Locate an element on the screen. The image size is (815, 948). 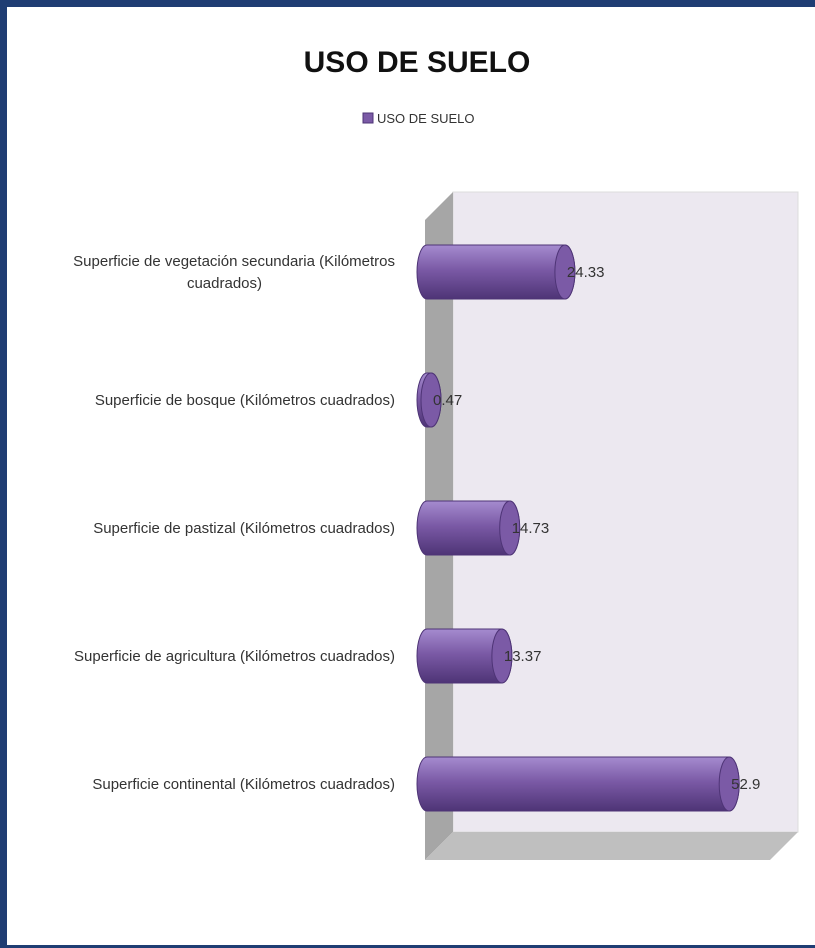
legend-label: USO DE SUELO is located at coordinates (426, 118).